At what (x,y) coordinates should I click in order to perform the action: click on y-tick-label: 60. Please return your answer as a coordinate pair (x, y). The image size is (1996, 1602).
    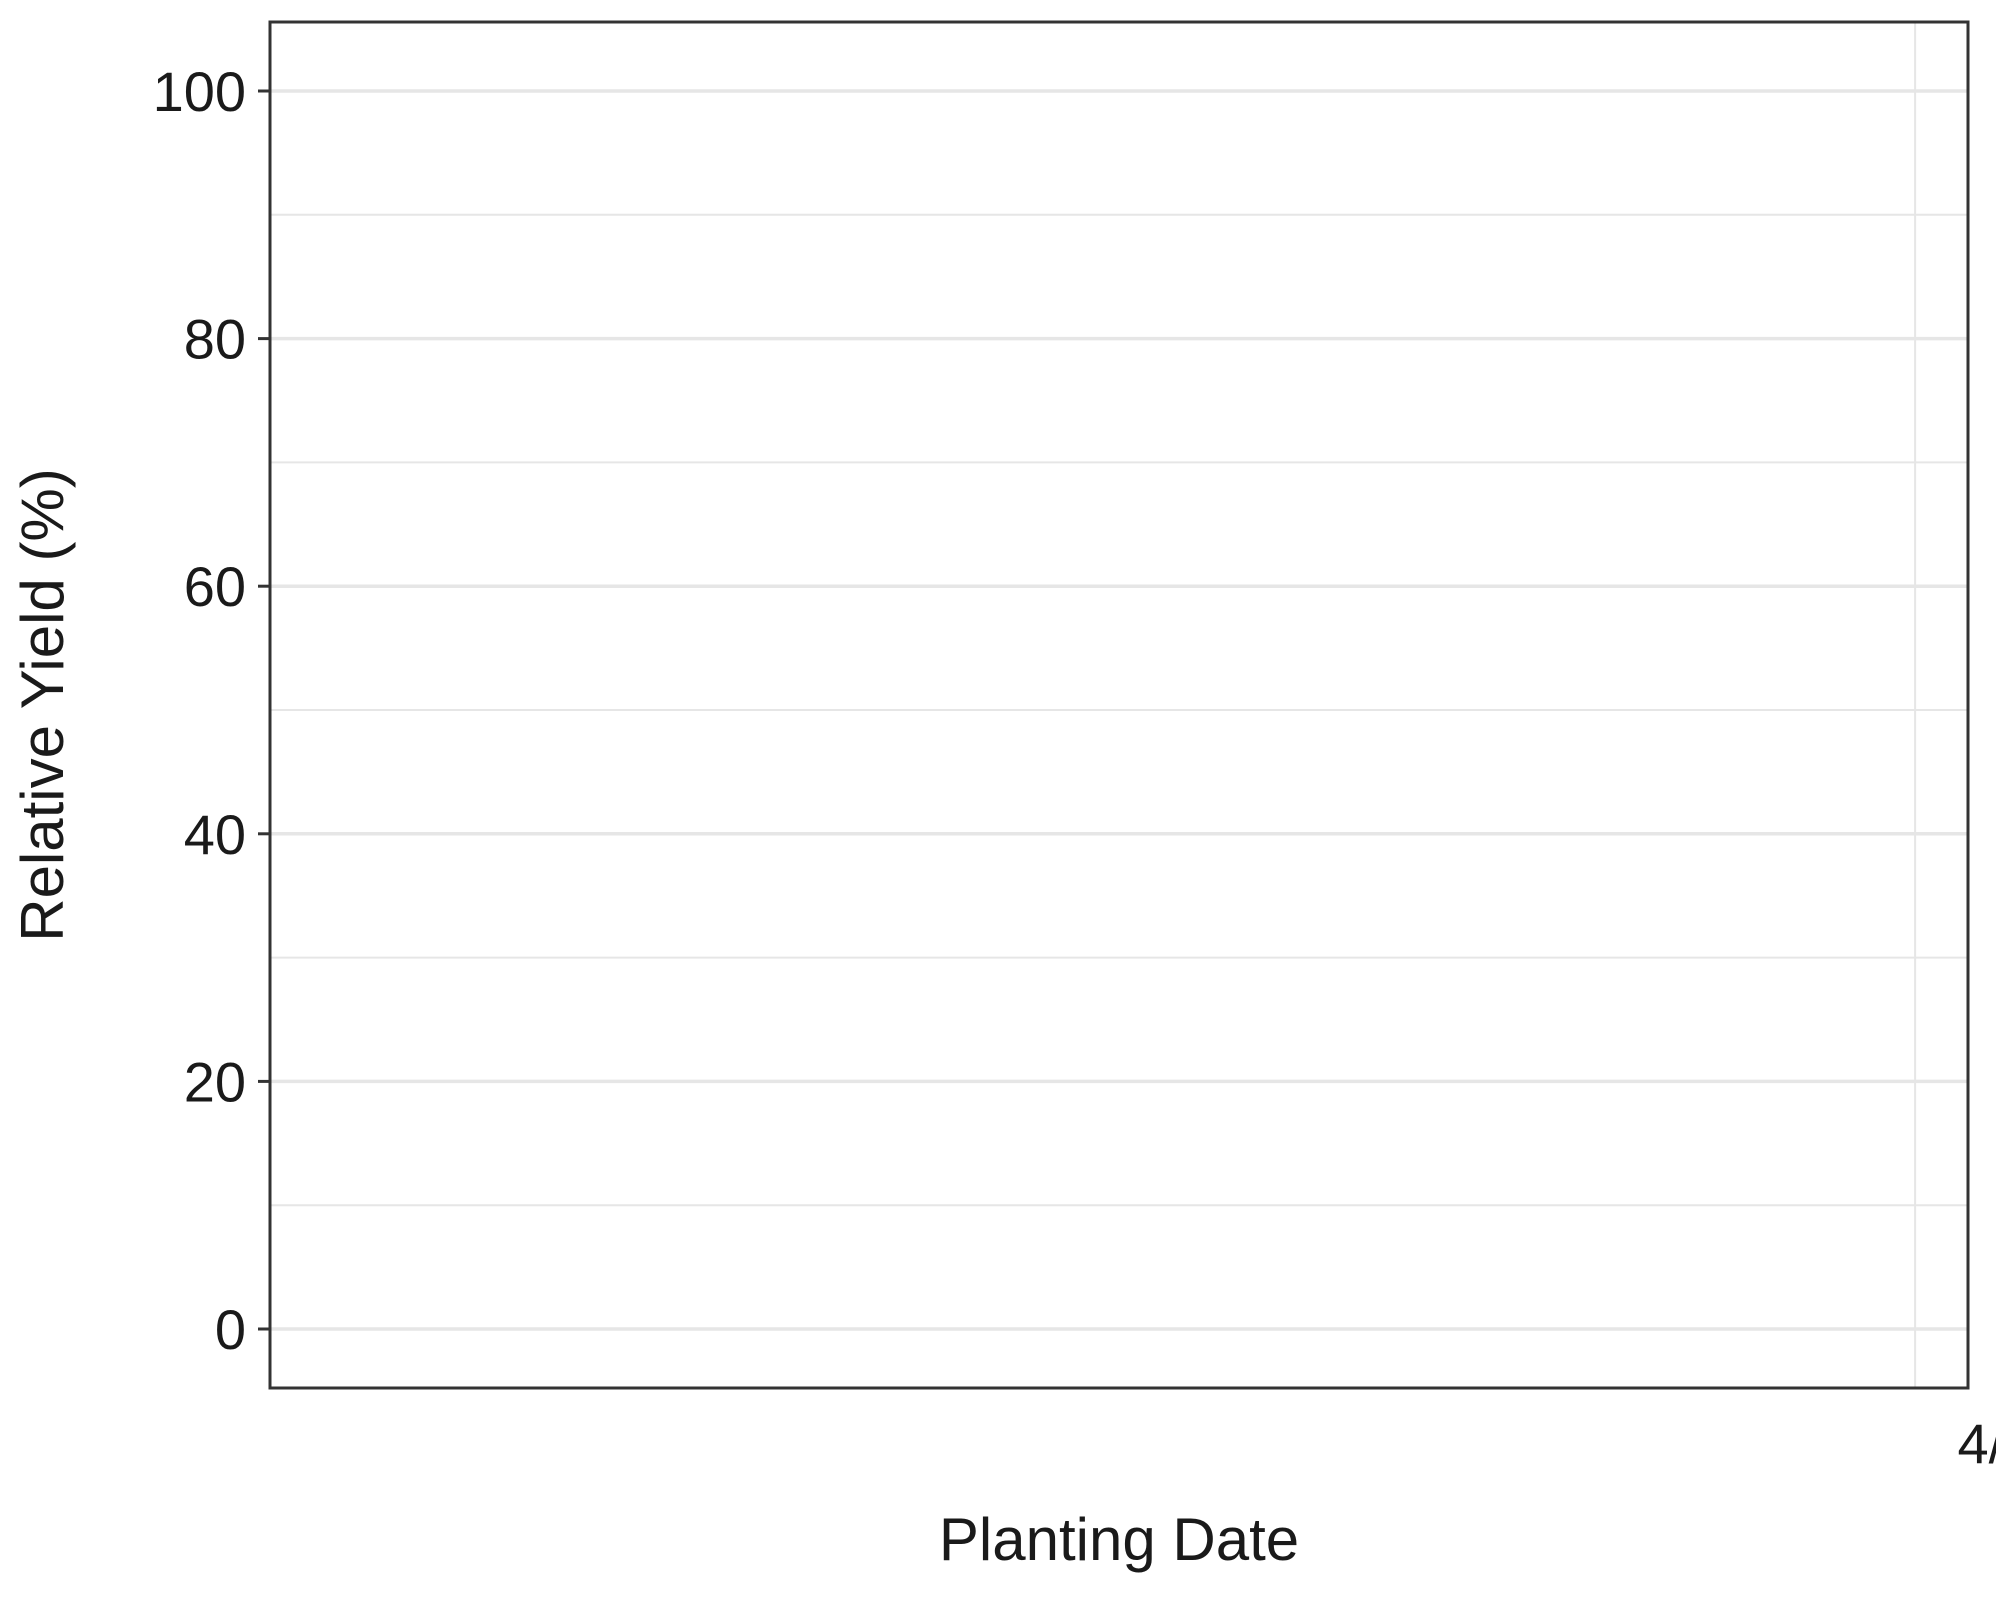
    Looking at the image, I should click on (215, 586).